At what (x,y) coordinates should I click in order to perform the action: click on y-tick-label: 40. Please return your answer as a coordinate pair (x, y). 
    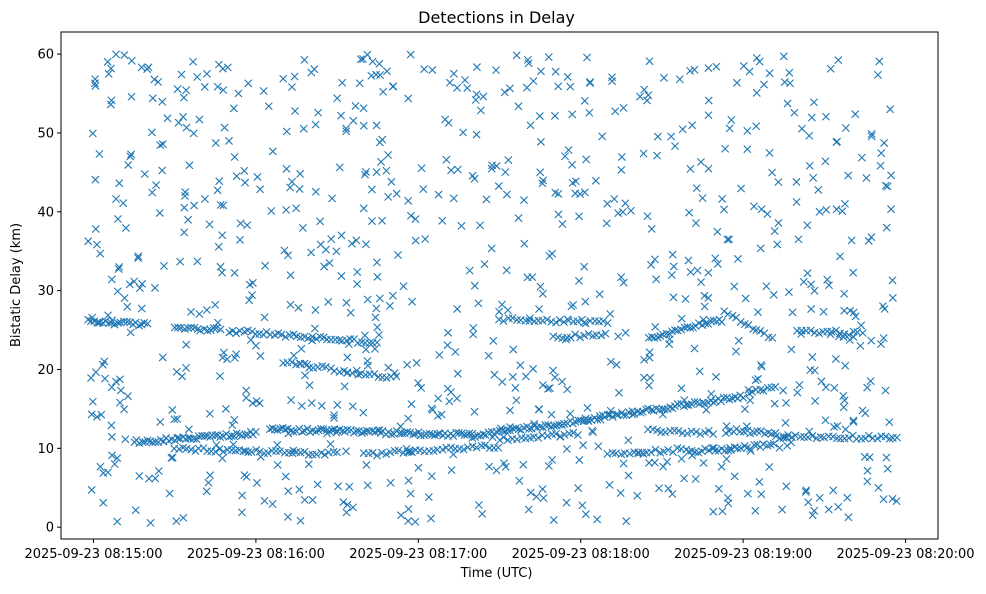
    Looking at the image, I should click on (45, 212).